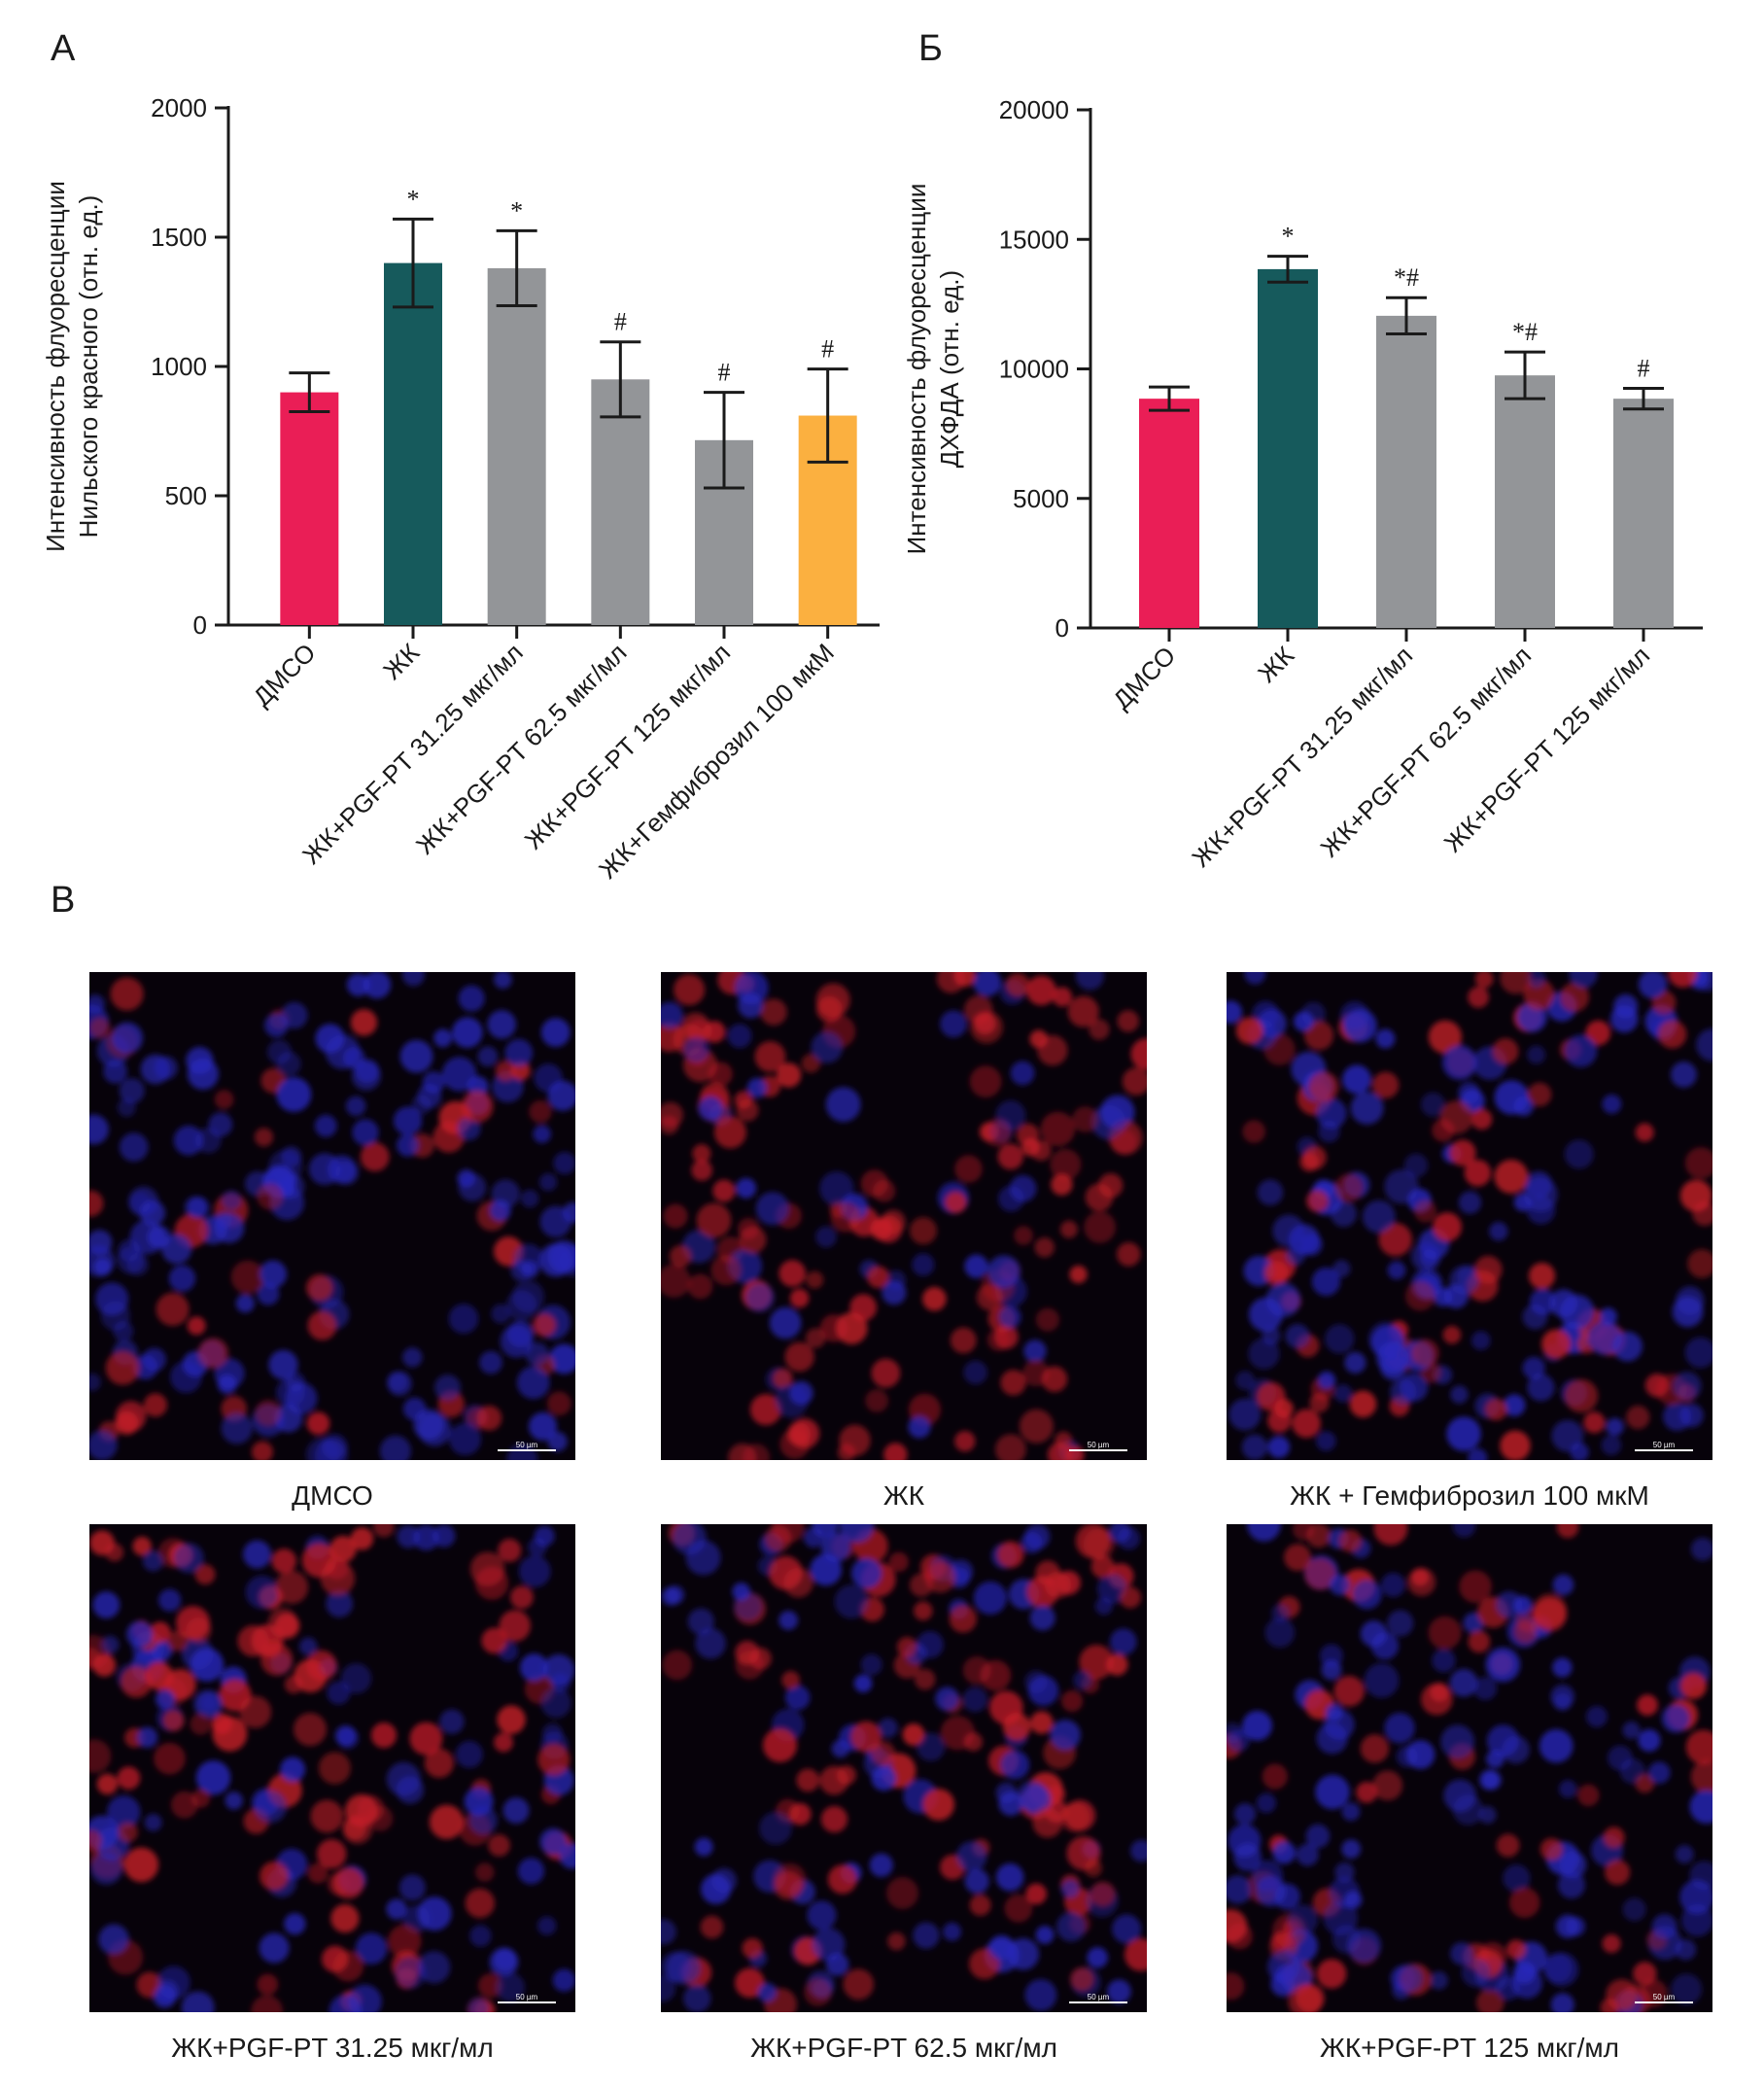 Image resolution: width=1764 pixels, height=2088 pixels. What do you see at coordinates (916, 369) in the screenshot?
I see `y-axis-label: Интенсивность флуоресценции` at bounding box center [916, 369].